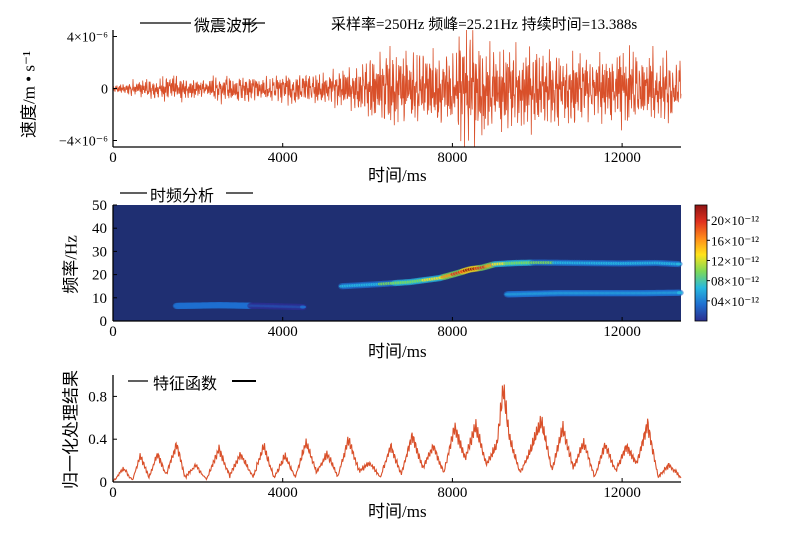  I want to click on waveform-x-tick-label: 12000, so click(622, 158).